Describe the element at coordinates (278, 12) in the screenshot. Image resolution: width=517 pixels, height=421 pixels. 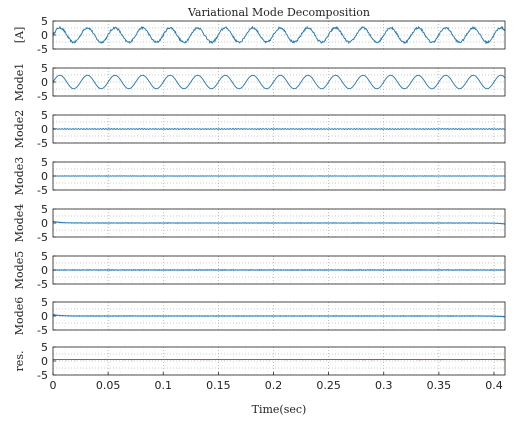
I see `chart-title: Variational Mode Decomposition` at that location.